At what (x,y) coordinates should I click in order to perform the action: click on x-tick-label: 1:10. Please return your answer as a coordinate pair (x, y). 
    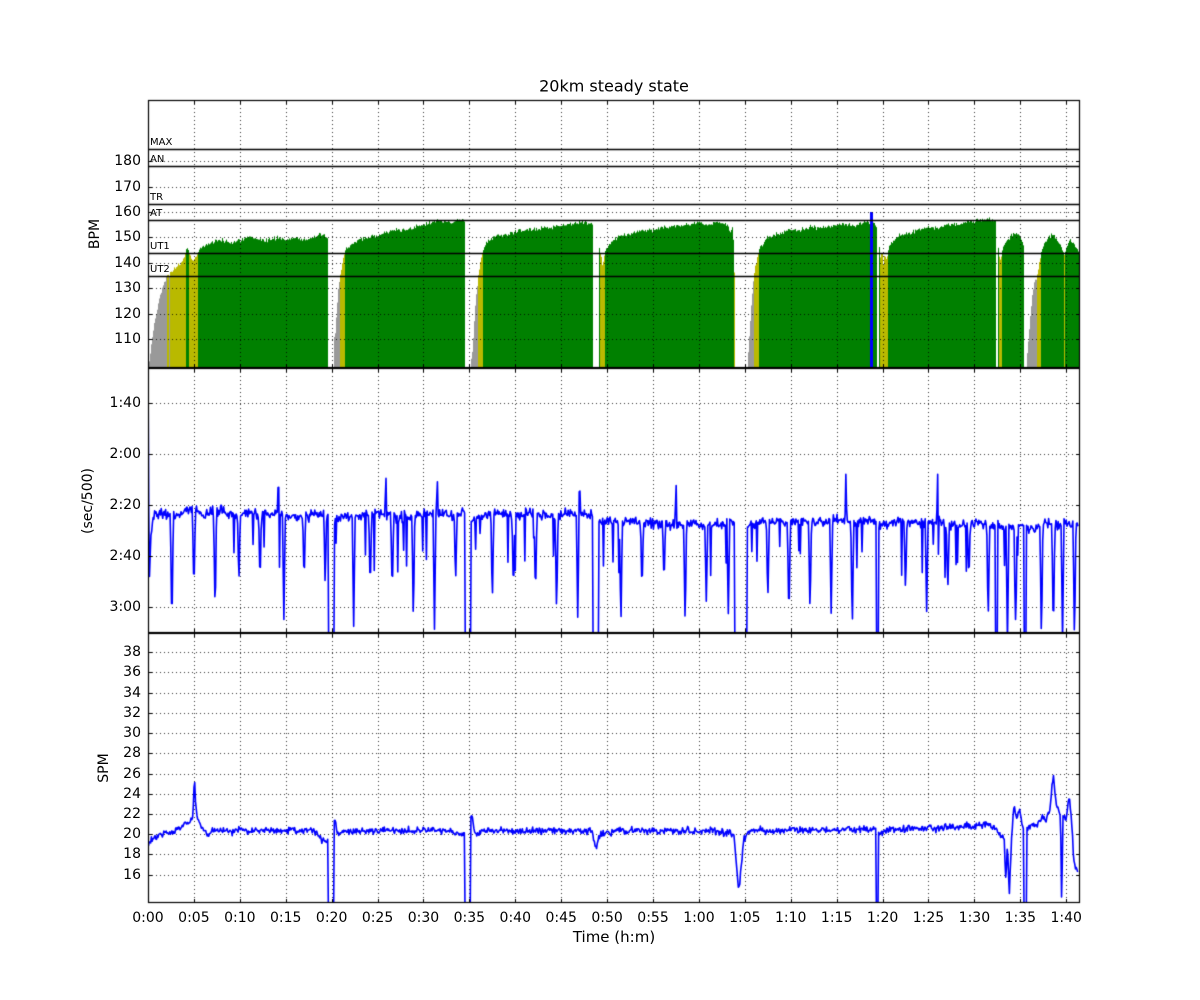
    Looking at the image, I should click on (791, 918).